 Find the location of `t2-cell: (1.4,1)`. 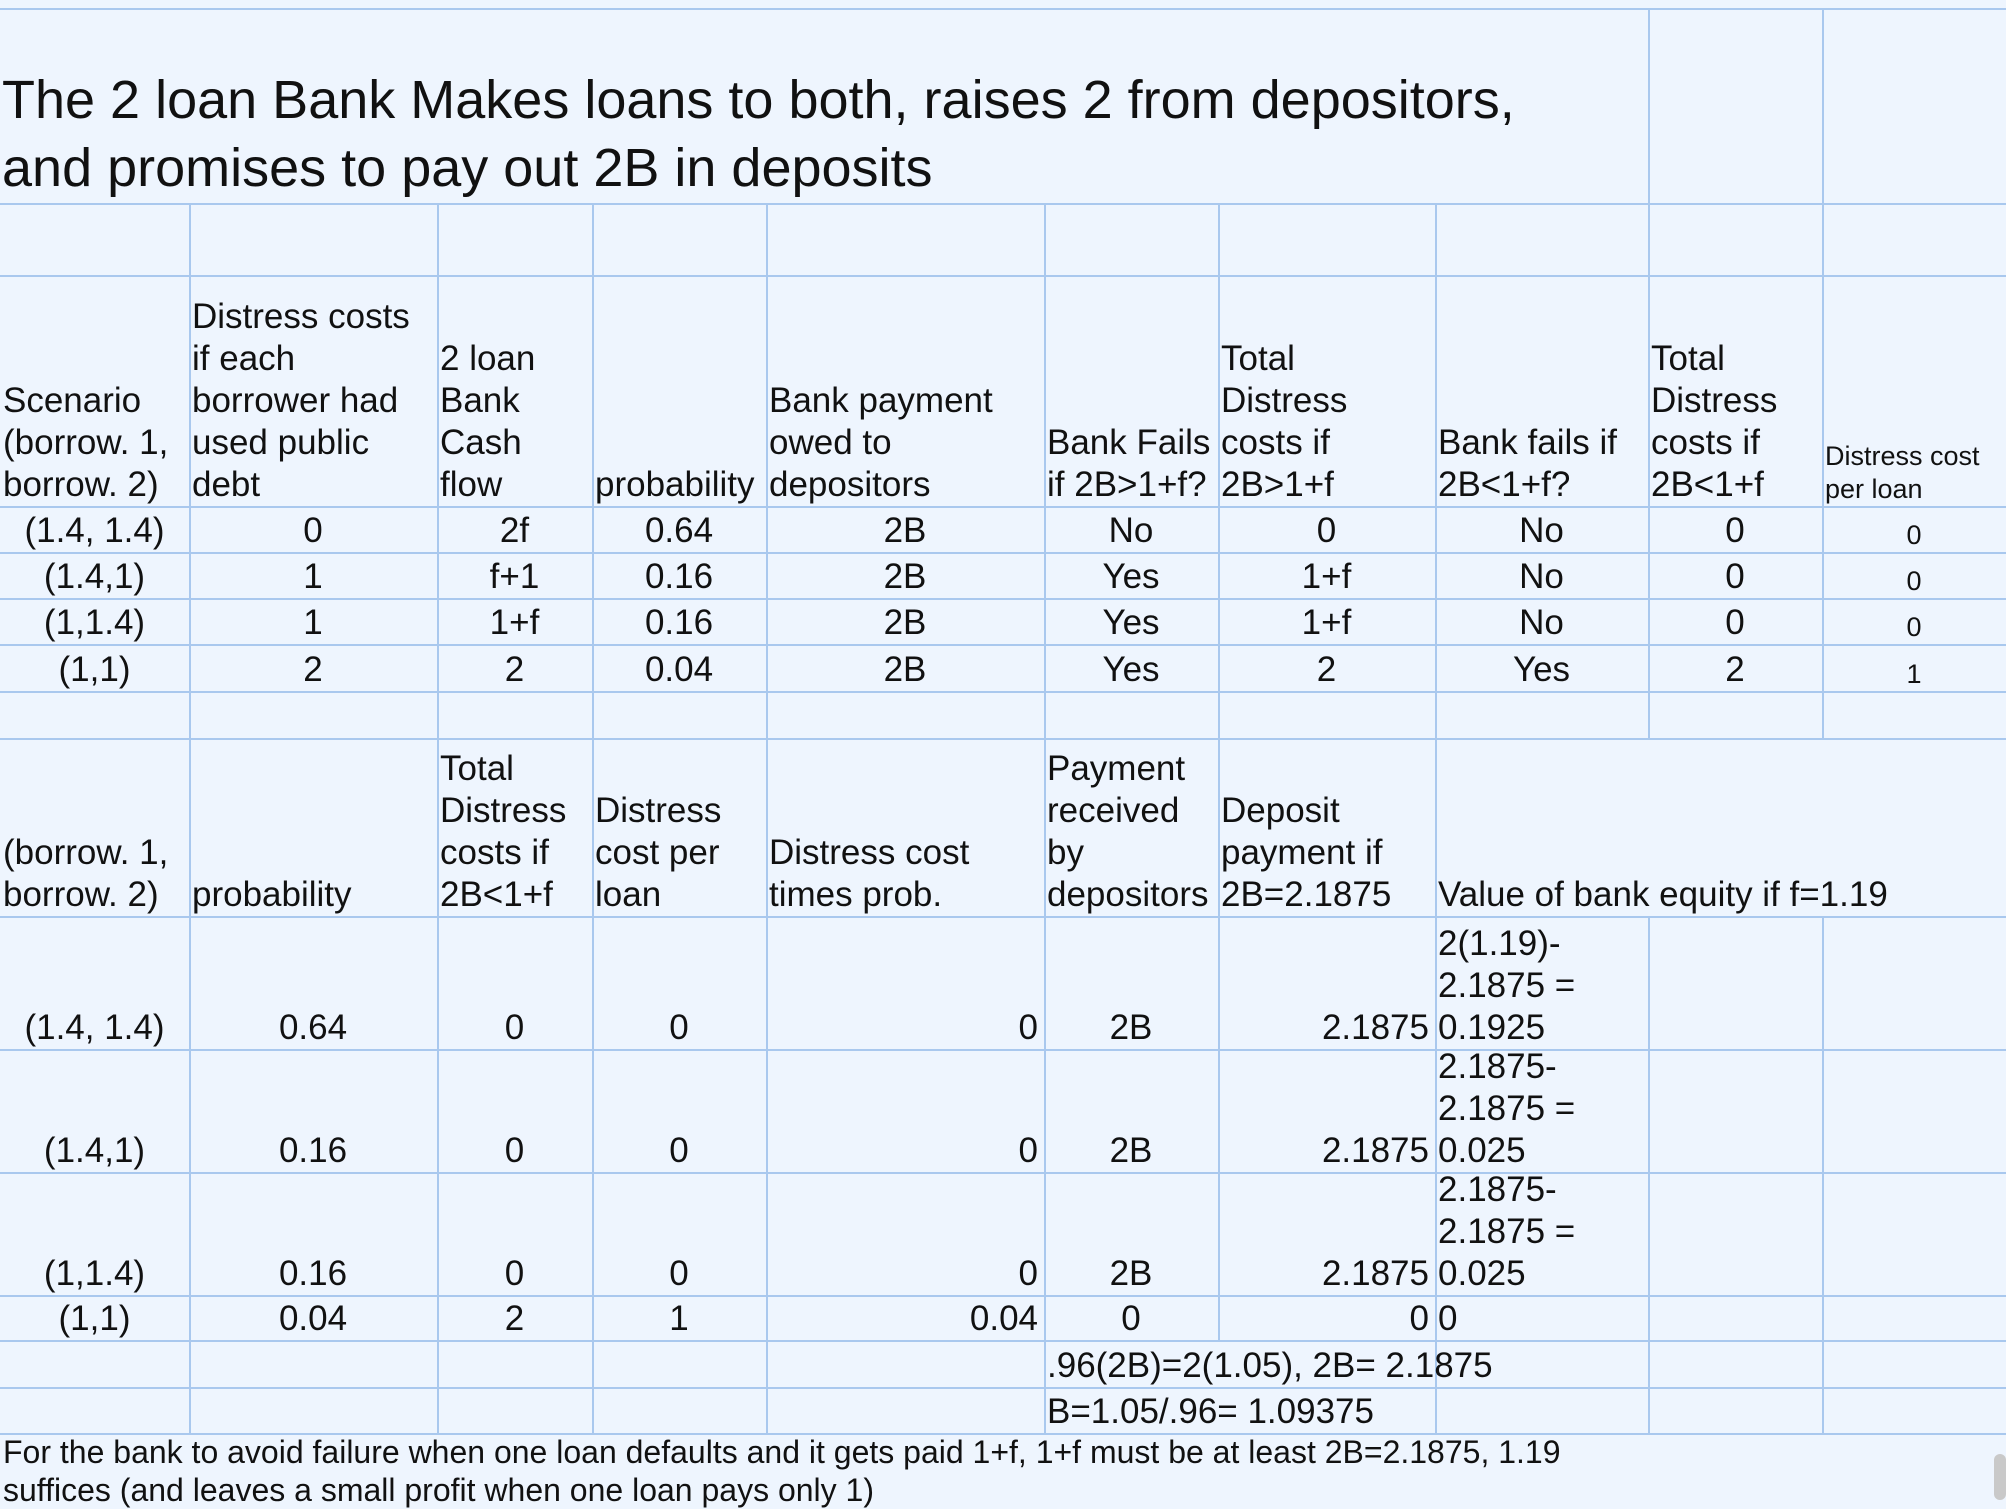

t2-cell: (1.4,1) is located at coordinates (94, 1150).